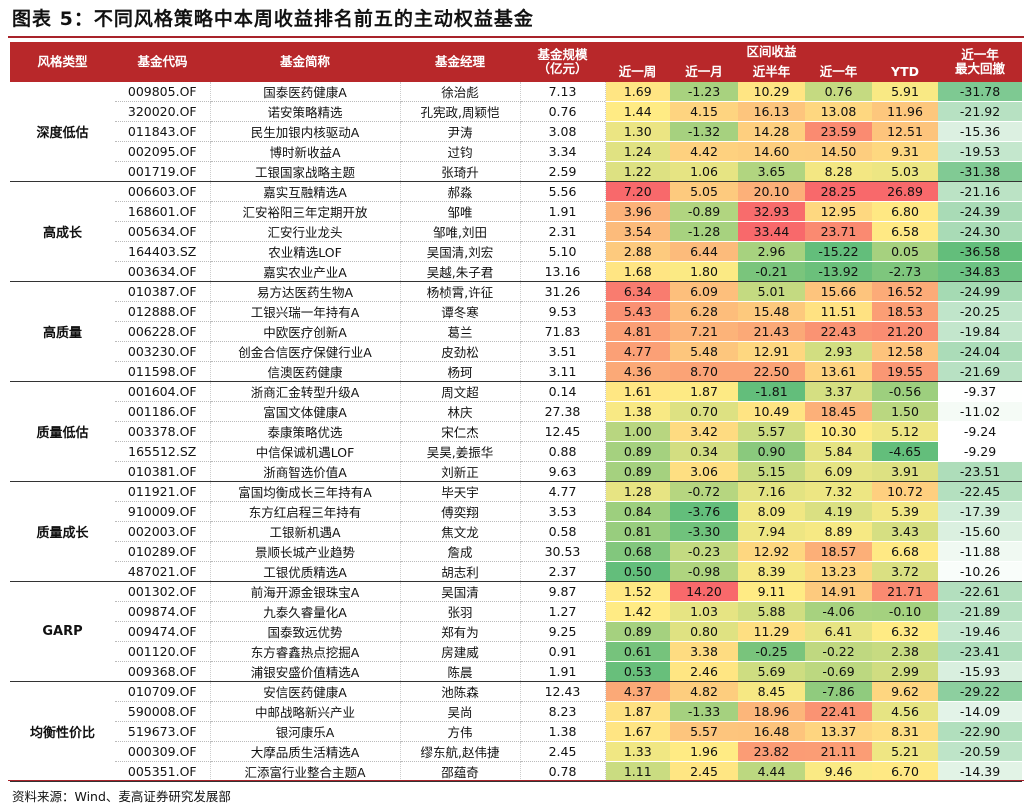  I want to click on value-cell: -15.93, so click(980, 671).